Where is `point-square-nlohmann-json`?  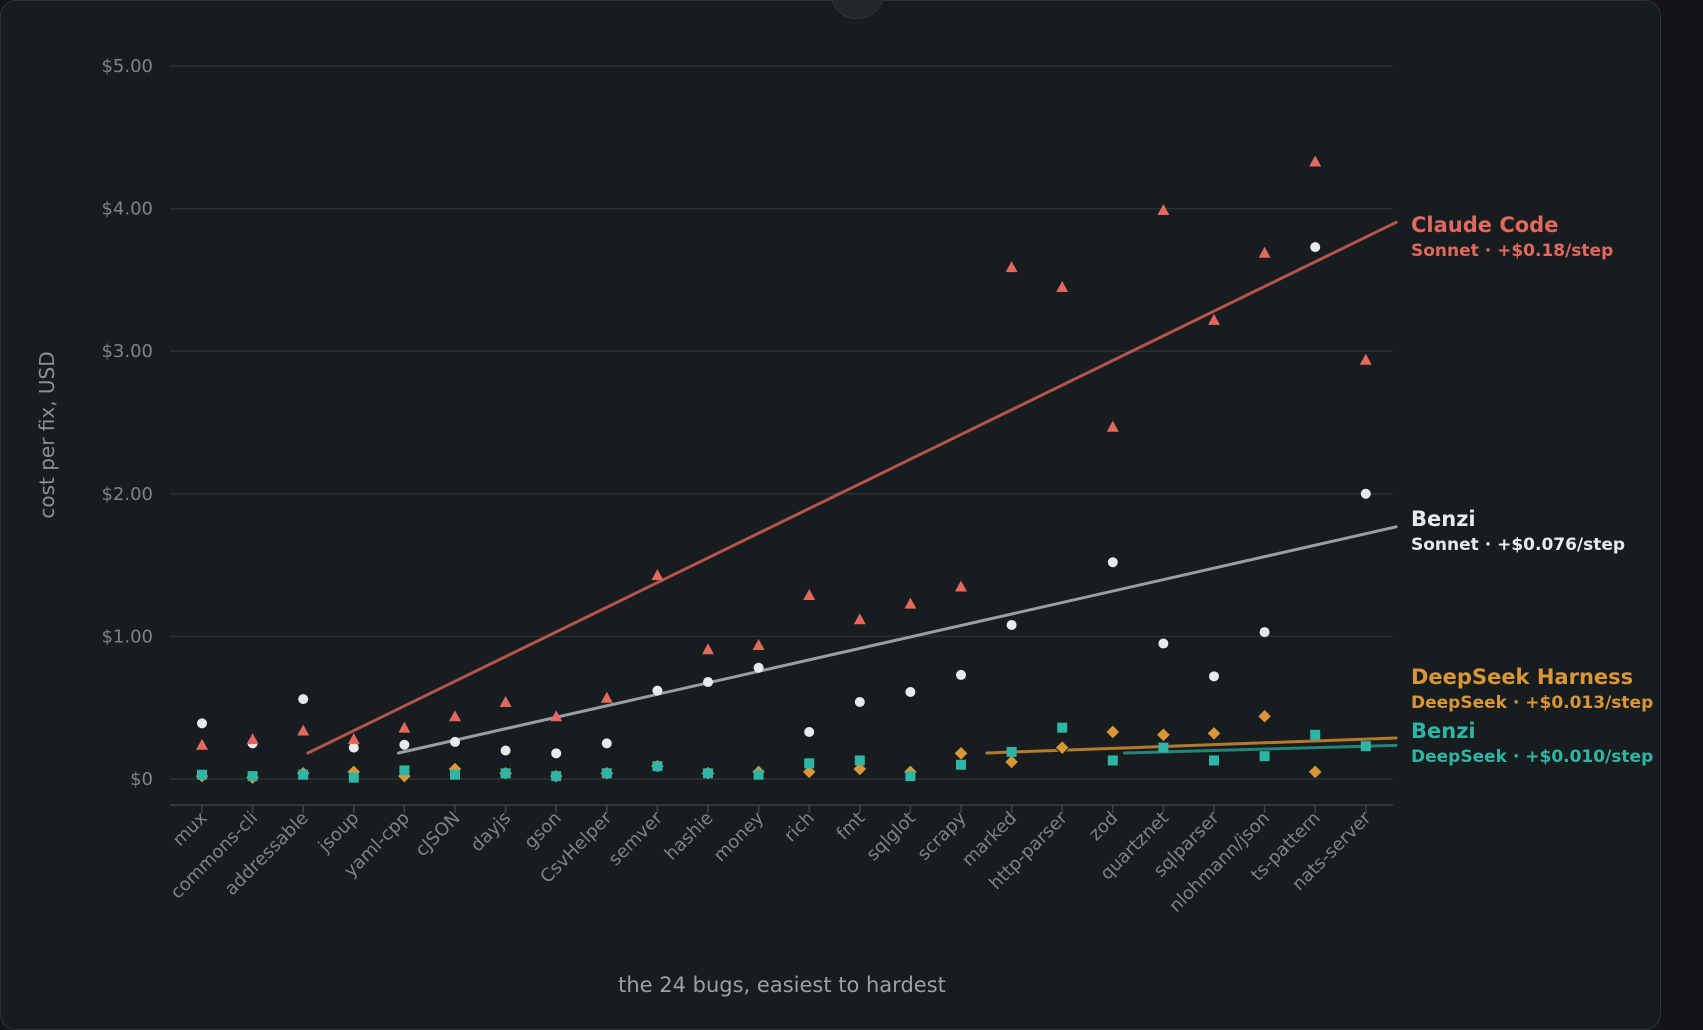 point-square-nlohmann-json is located at coordinates (1264, 756).